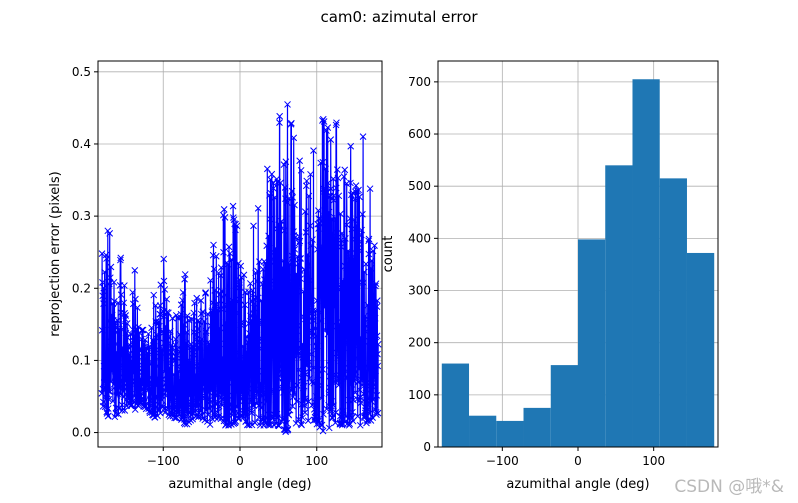  Describe the element at coordinates (427, 447) in the screenshot. I see `y-tick-label: 0` at that location.